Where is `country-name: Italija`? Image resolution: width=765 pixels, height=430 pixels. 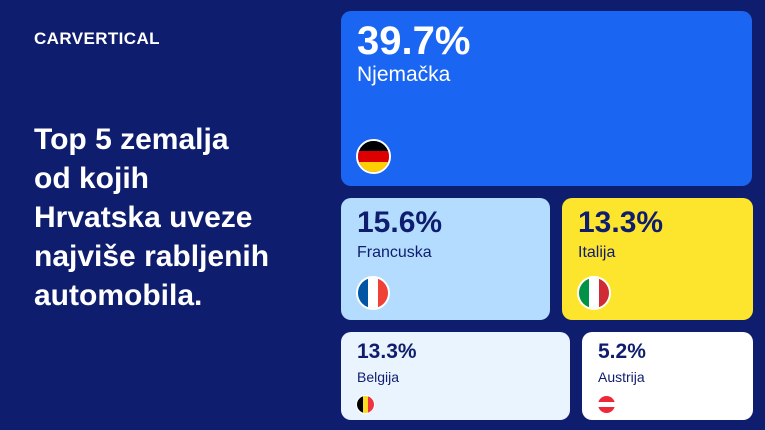
country-name: Italija is located at coordinates (597, 252).